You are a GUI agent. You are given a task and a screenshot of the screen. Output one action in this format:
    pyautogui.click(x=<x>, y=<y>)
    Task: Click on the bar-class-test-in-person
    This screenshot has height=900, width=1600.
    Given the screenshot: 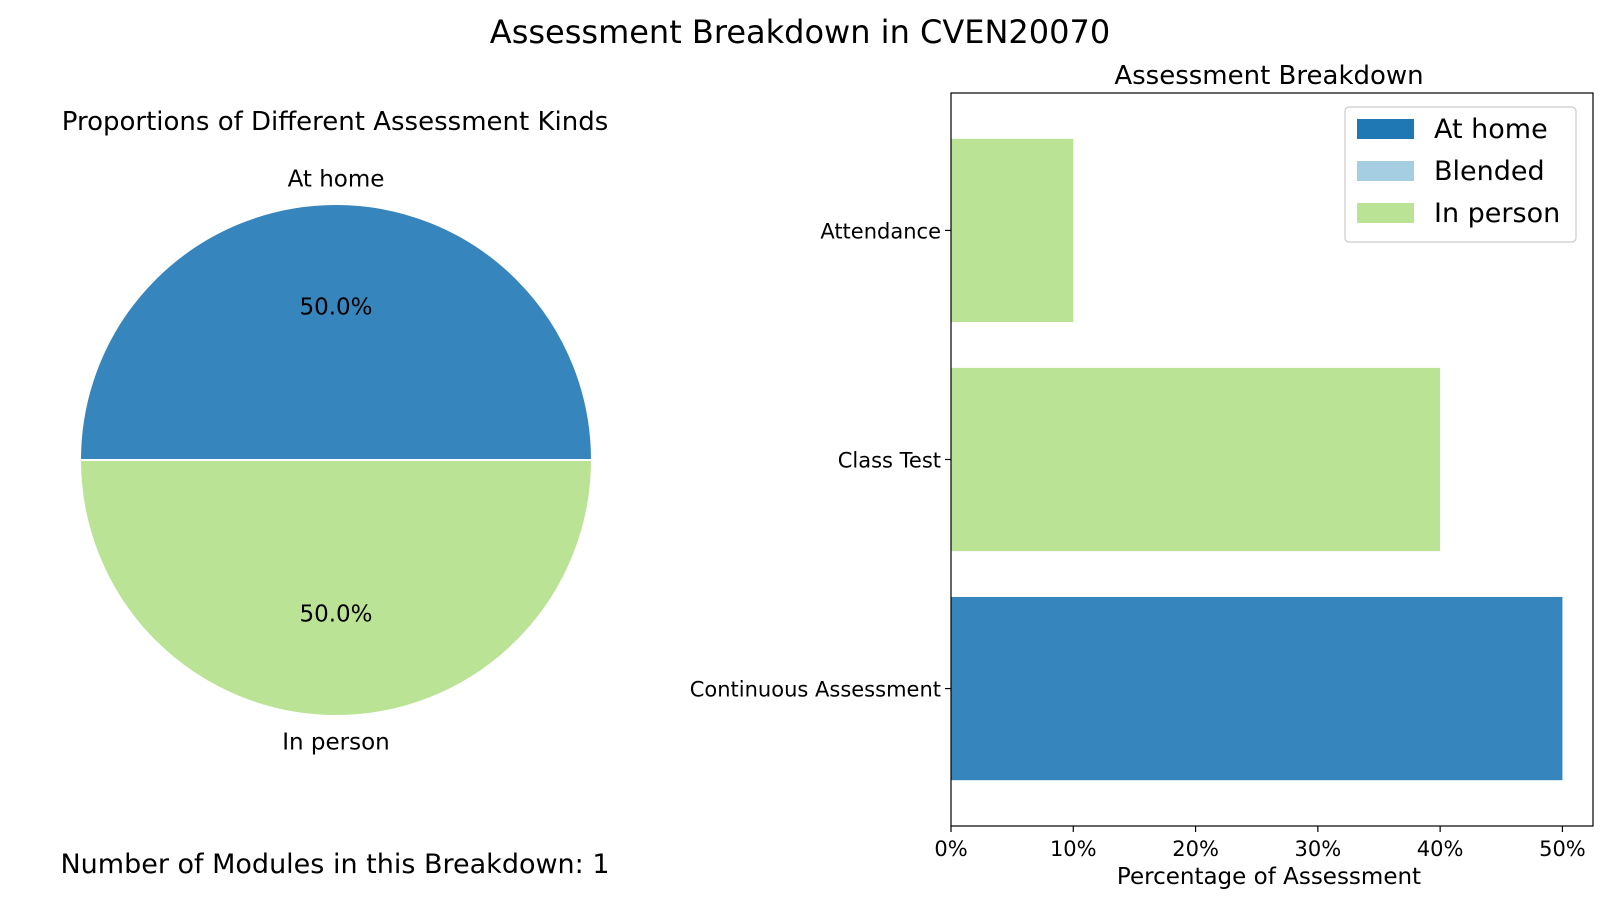 What is the action you would take?
    pyautogui.click(x=1196, y=459)
    